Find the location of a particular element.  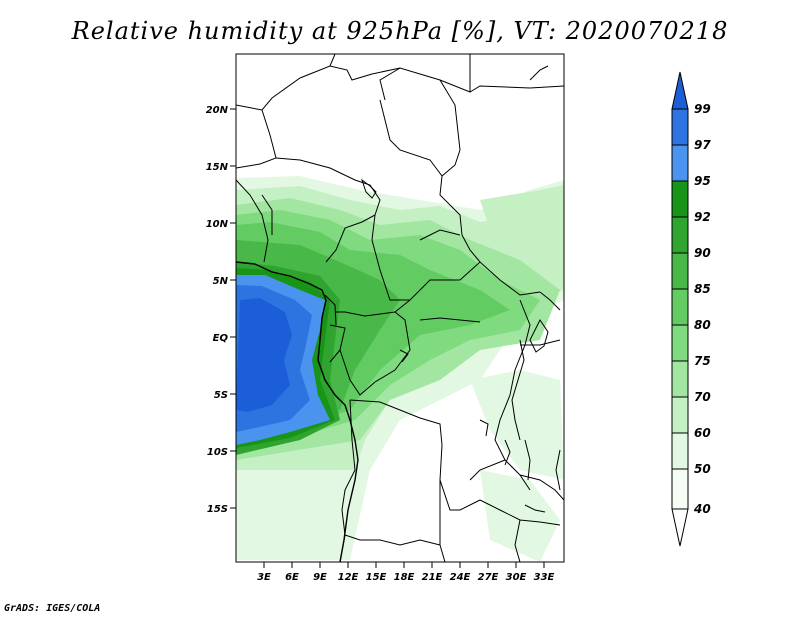

colorbar-top-arrow is located at coordinates (680, 90).